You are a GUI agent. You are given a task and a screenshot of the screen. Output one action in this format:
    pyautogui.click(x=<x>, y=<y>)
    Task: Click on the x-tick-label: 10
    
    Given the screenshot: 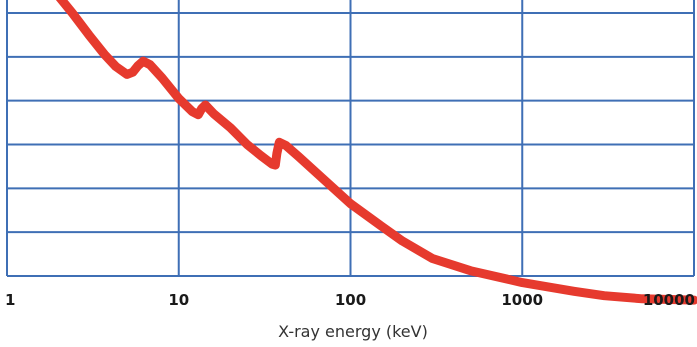 What is the action you would take?
    pyautogui.click(x=178, y=300)
    